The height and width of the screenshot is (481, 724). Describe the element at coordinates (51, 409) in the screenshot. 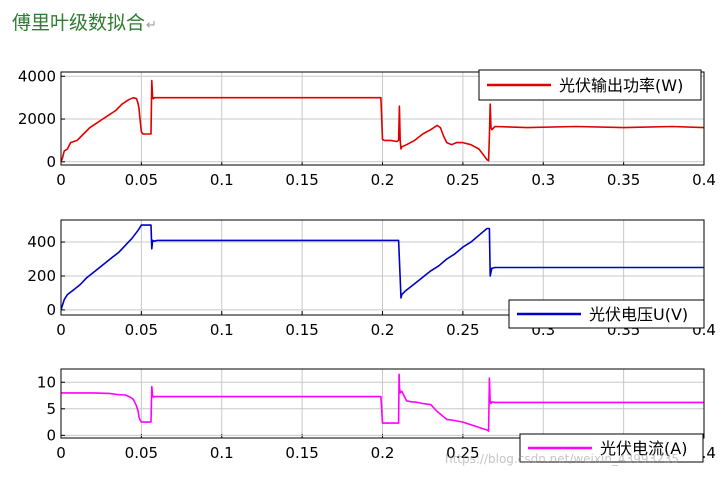

I see `y-tick-label: 5` at that location.